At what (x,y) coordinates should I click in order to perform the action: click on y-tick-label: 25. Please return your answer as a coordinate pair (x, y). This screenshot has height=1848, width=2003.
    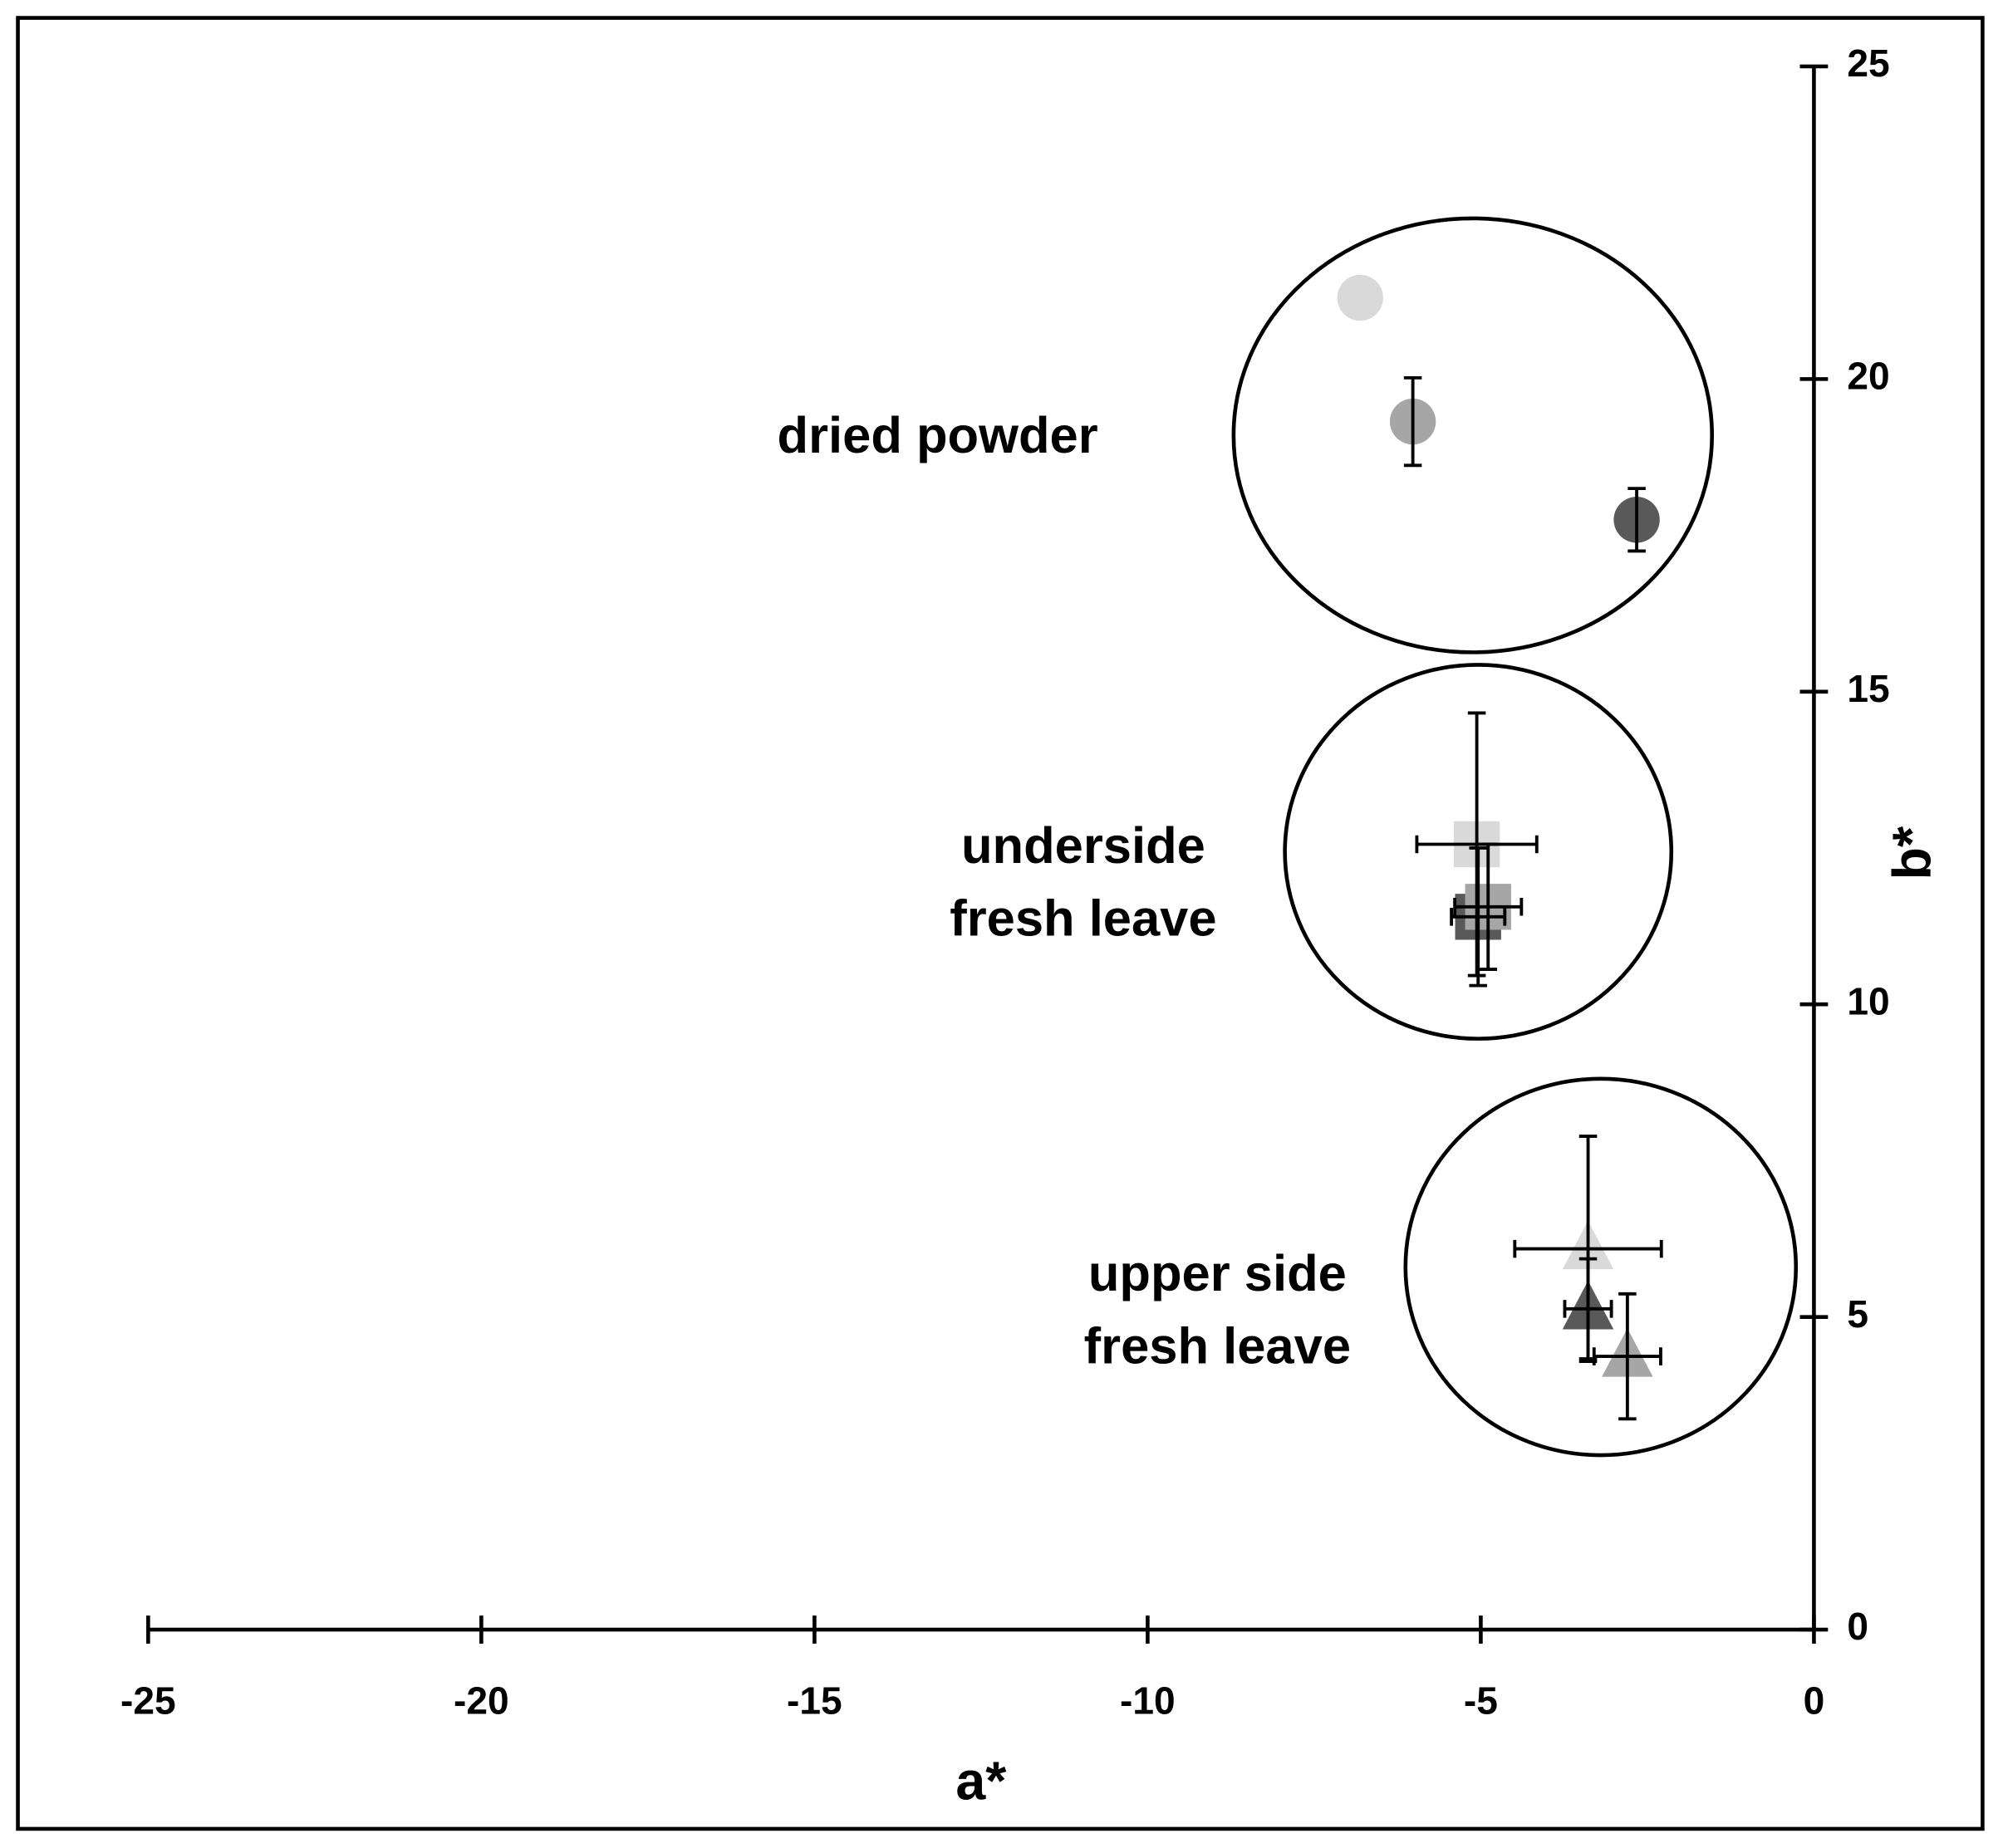
    Looking at the image, I should click on (1868, 63).